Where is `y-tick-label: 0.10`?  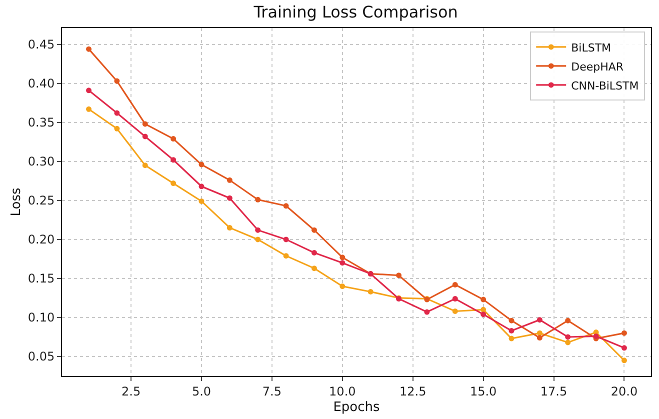 y-tick-label: 0.10 is located at coordinates (41, 317).